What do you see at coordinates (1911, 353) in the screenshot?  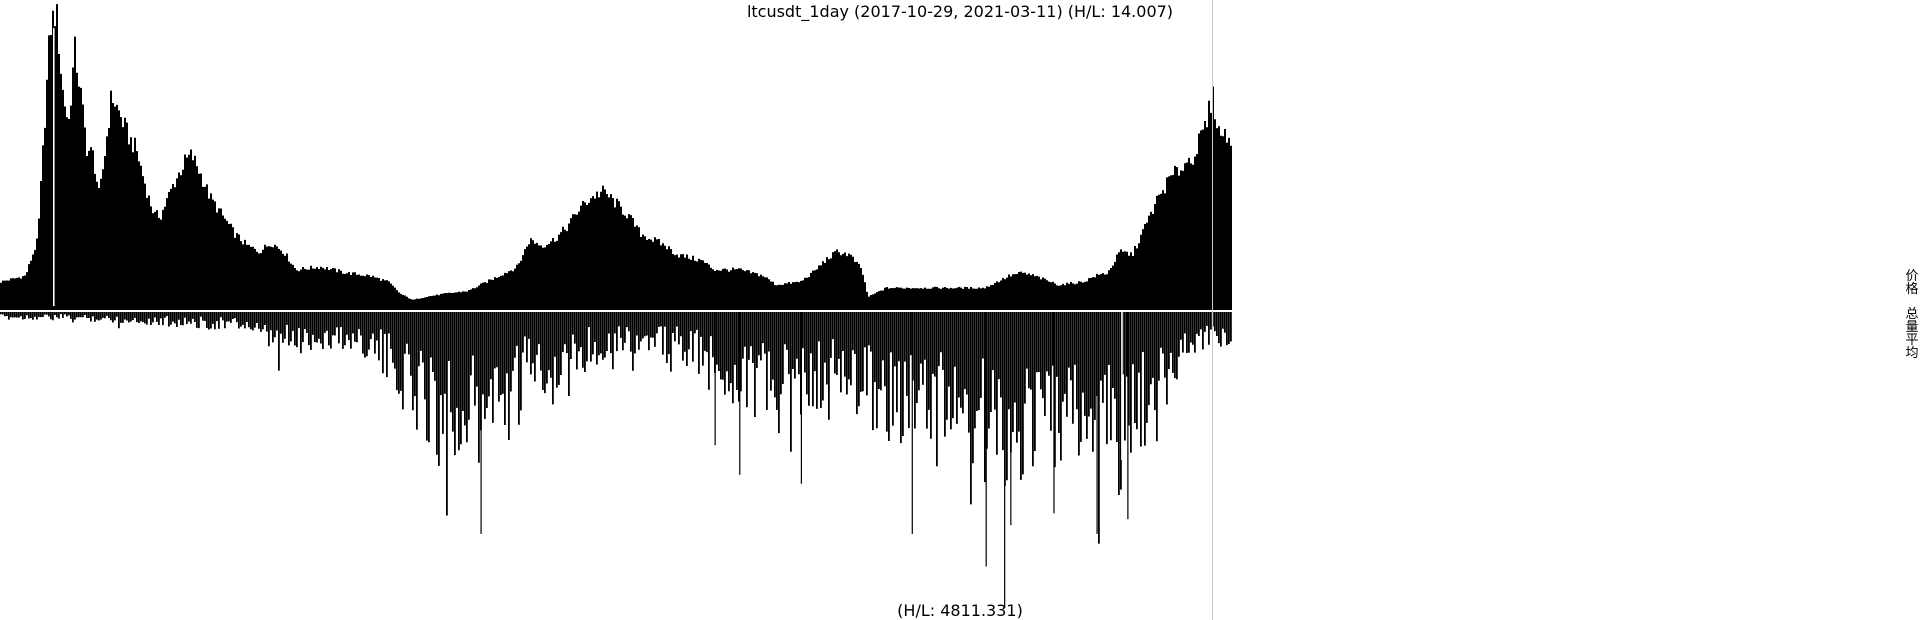 I see `legend-char: 均` at bounding box center [1911, 353].